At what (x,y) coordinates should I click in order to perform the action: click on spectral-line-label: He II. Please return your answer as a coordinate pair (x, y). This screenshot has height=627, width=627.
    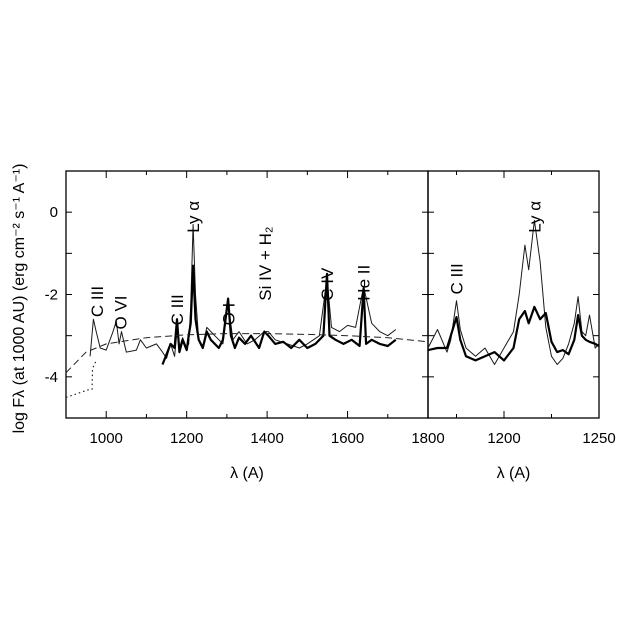
    Looking at the image, I should click on (364, 283).